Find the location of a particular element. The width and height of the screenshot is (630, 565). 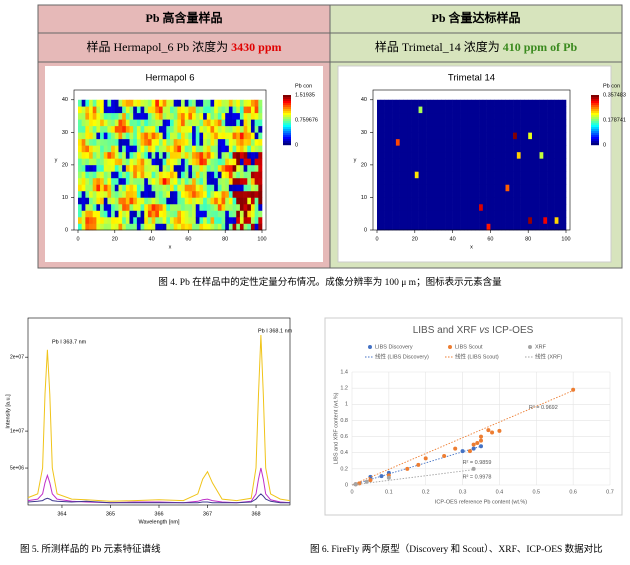

axis-label: ICP-OES reference Pb content (wt.%) is located at coordinates (481, 502).